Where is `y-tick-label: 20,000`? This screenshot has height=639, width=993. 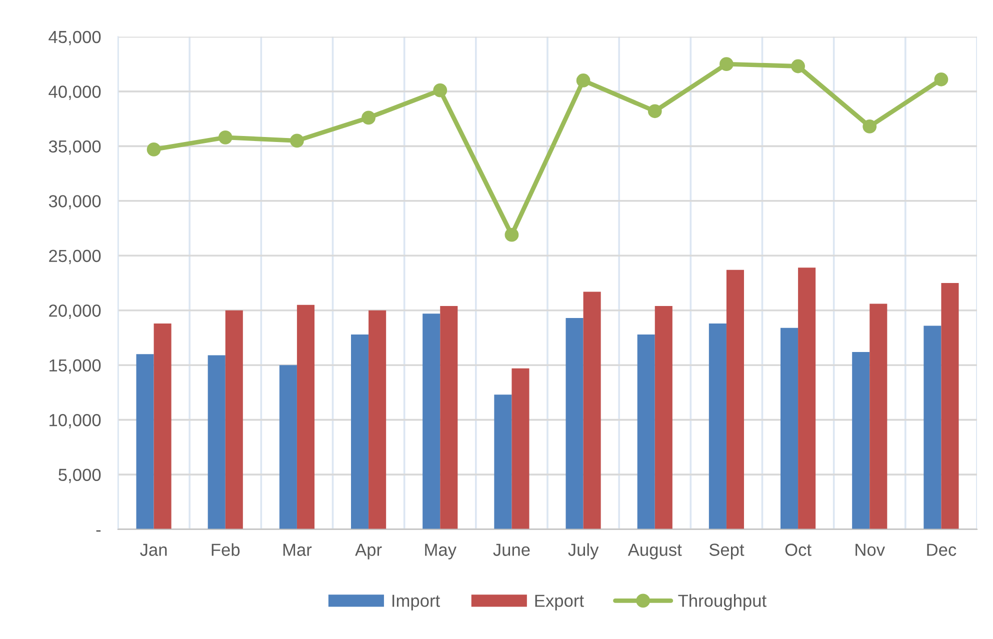 y-tick-label: 20,000 is located at coordinates (75, 311).